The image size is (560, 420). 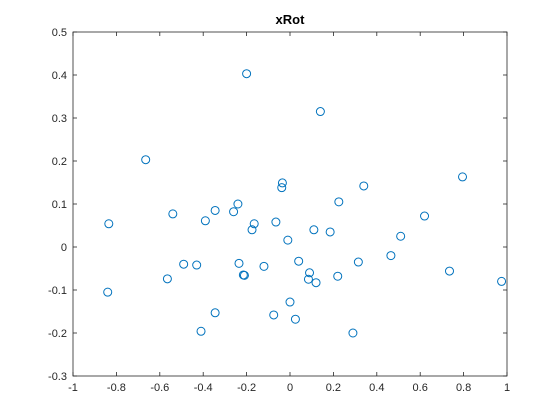 What do you see at coordinates (59, 119) in the screenshot?
I see `y-tick-label: 0.3` at bounding box center [59, 119].